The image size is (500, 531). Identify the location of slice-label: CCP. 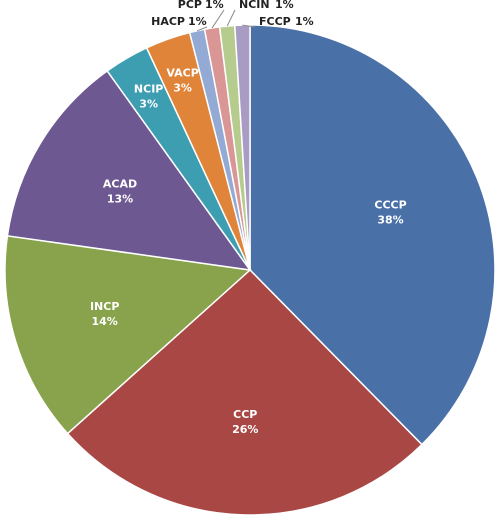
(245, 414).